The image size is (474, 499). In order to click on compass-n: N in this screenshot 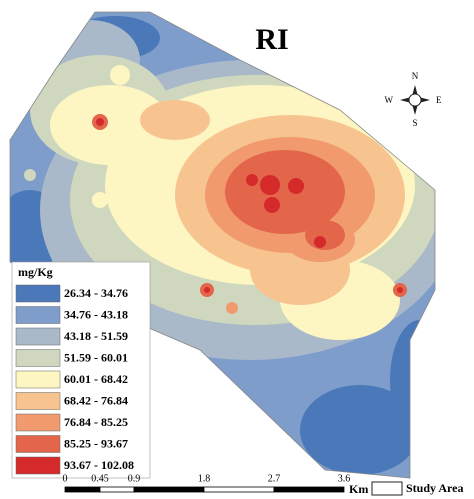, I will do `click(415, 76)`.